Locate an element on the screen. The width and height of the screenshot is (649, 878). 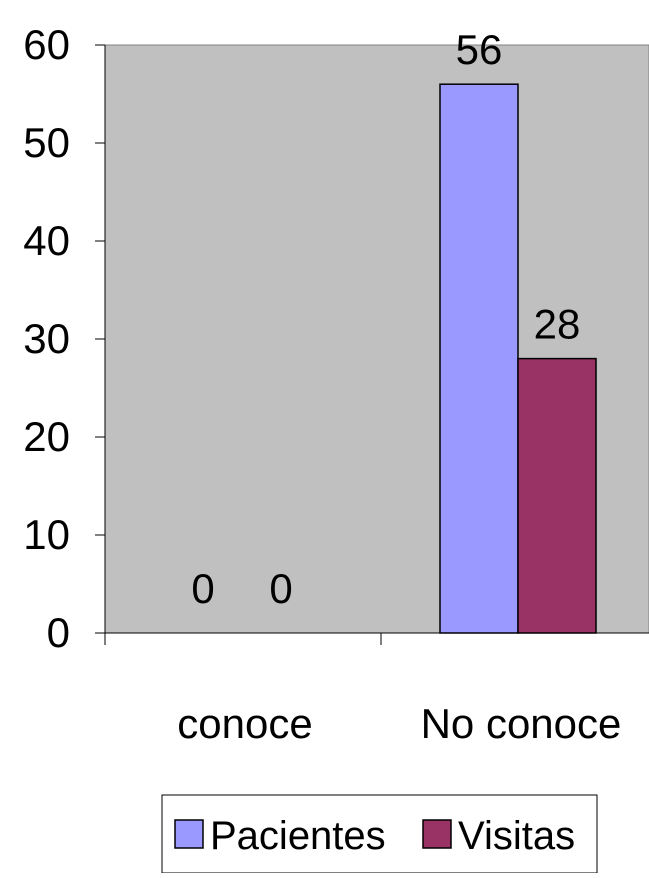
x-tick-label: conoce is located at coordinates (244, 723).